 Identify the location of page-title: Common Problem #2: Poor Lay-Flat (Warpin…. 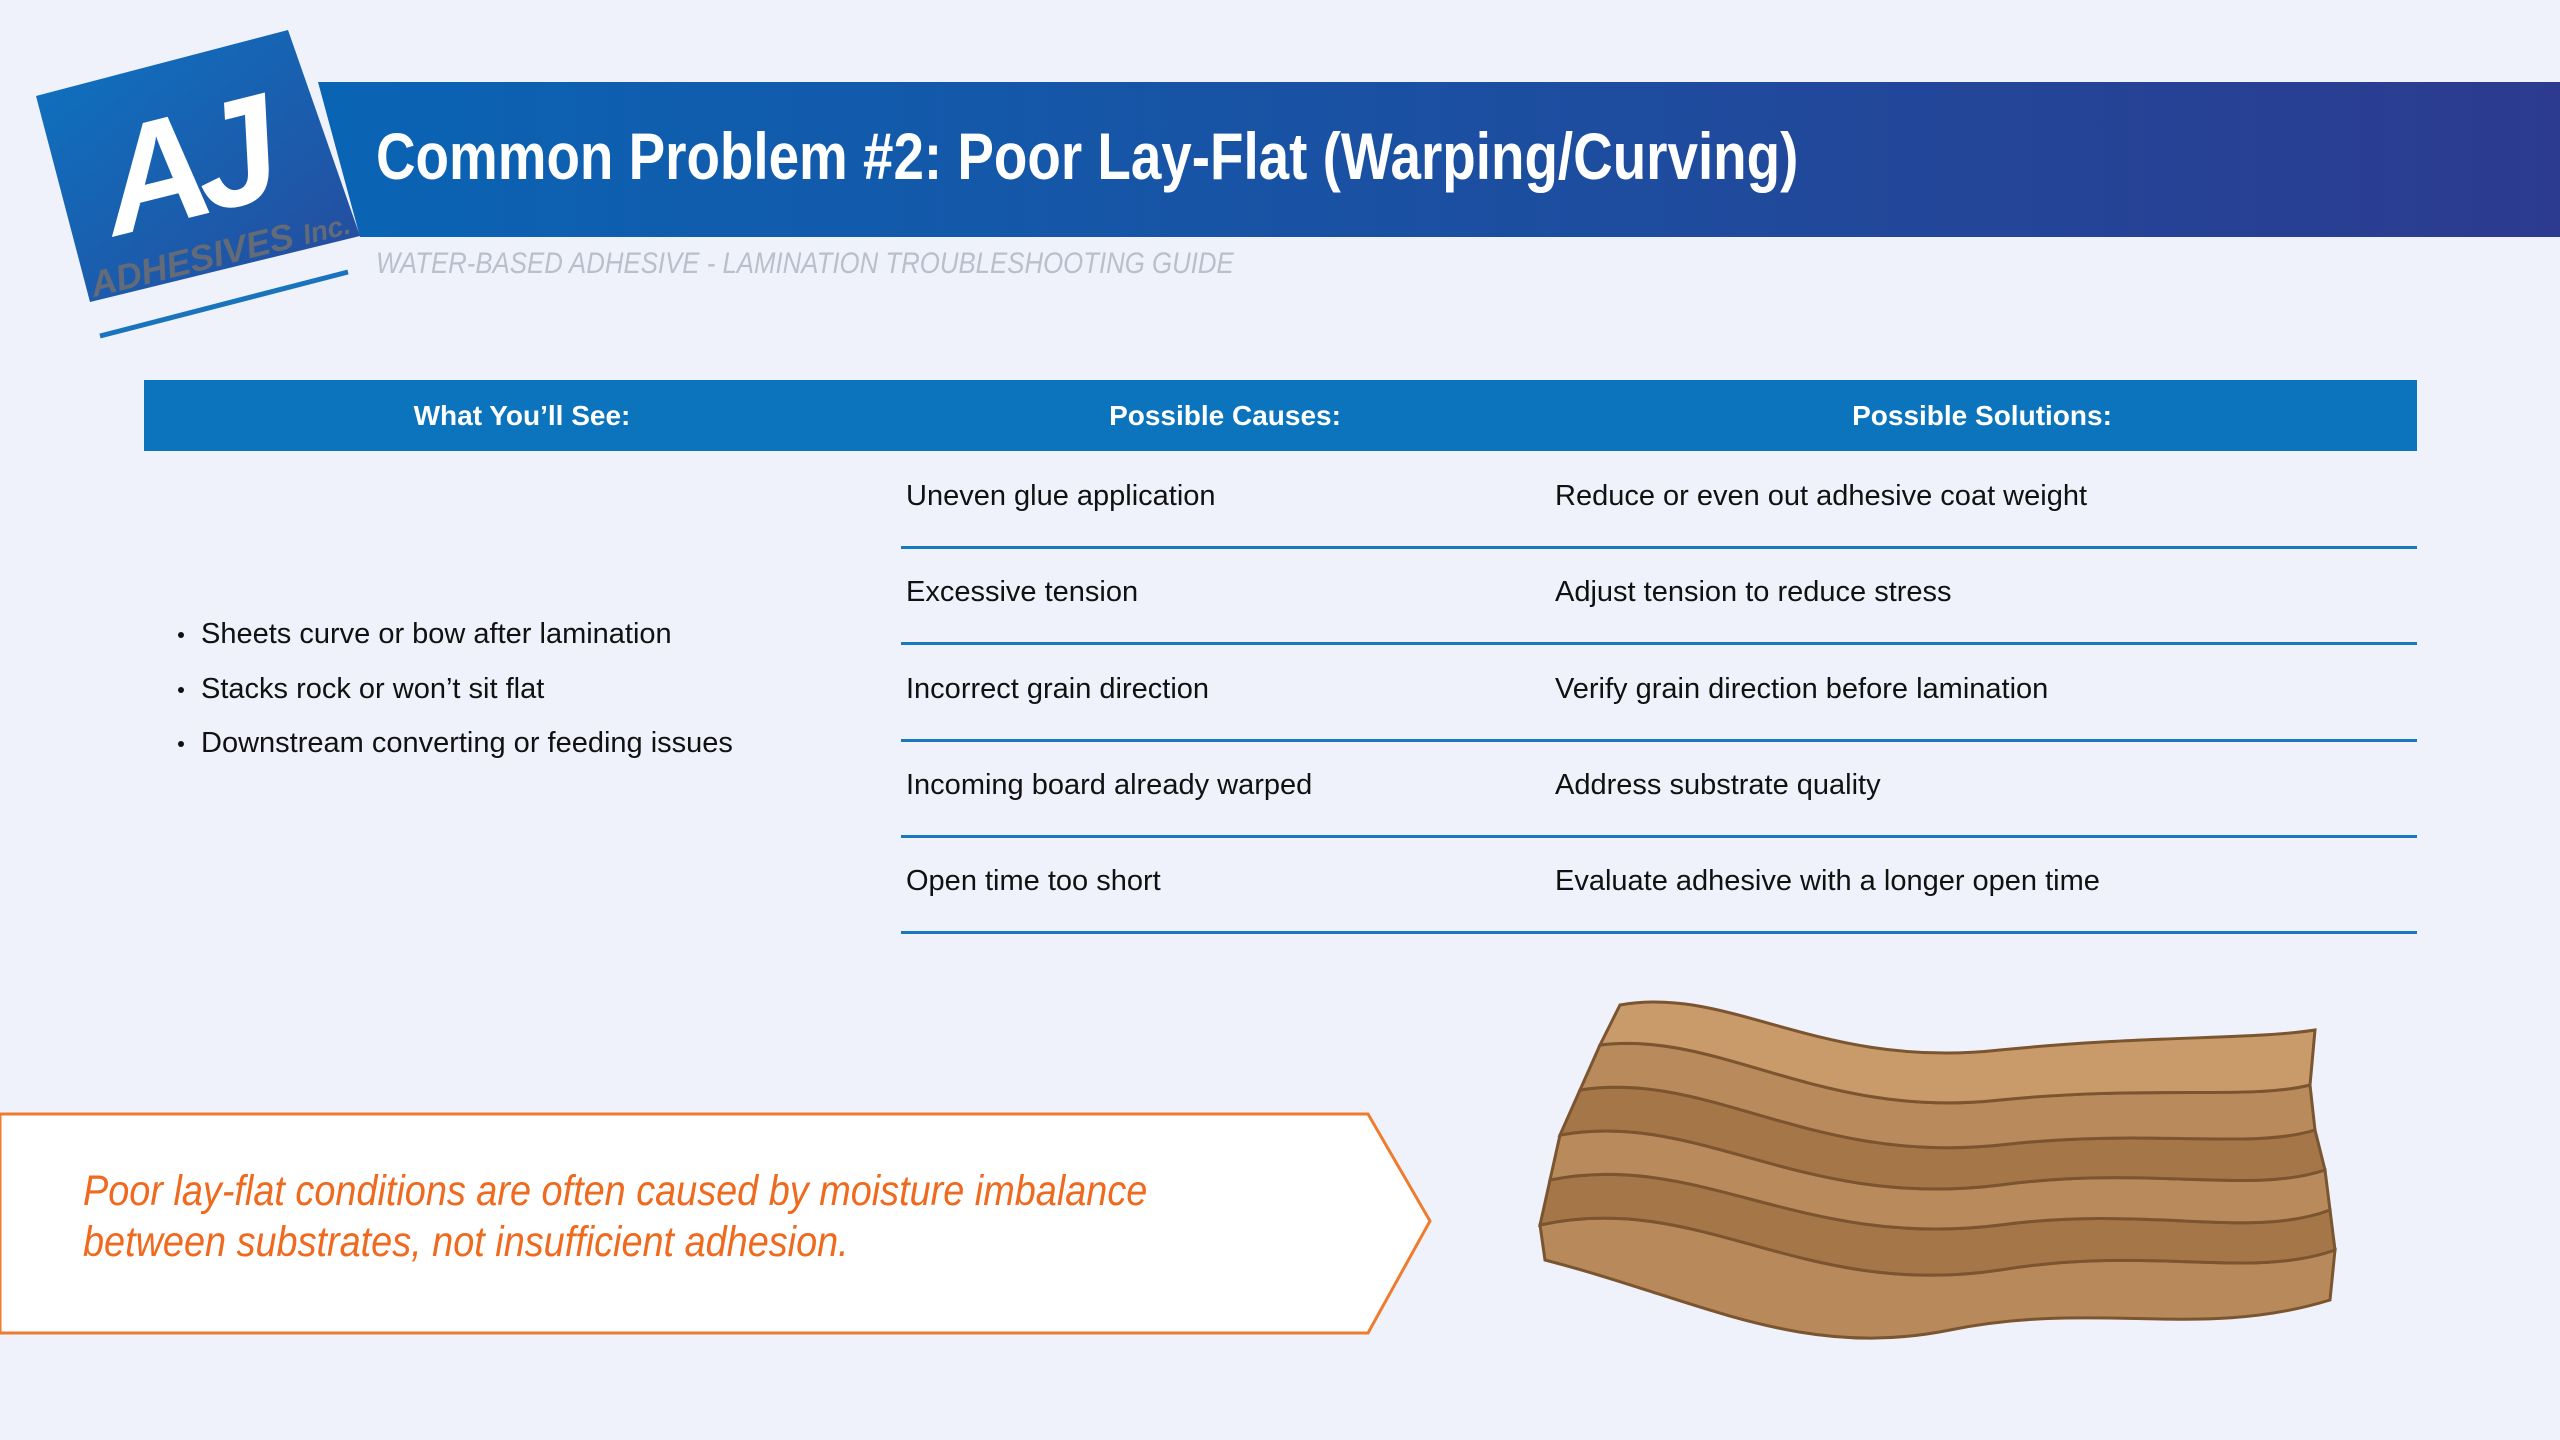
(1087, 156).